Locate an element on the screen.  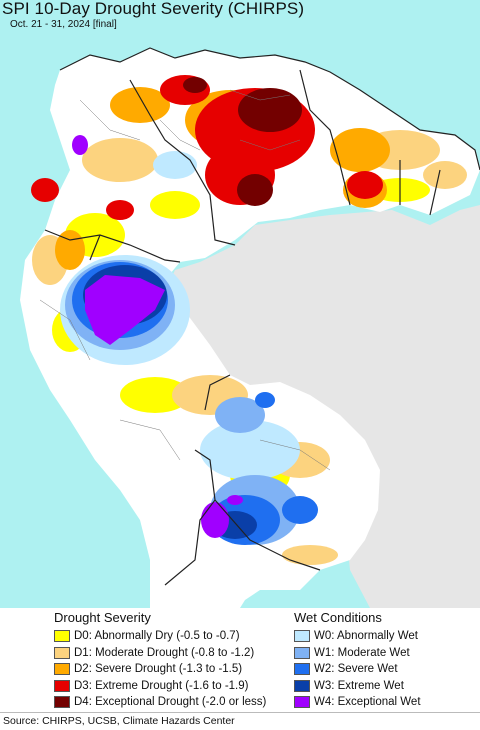
drought-legend-label: D3: Extreme Drought (-1.6 to -1.9) is located at coordinates (161, 685).